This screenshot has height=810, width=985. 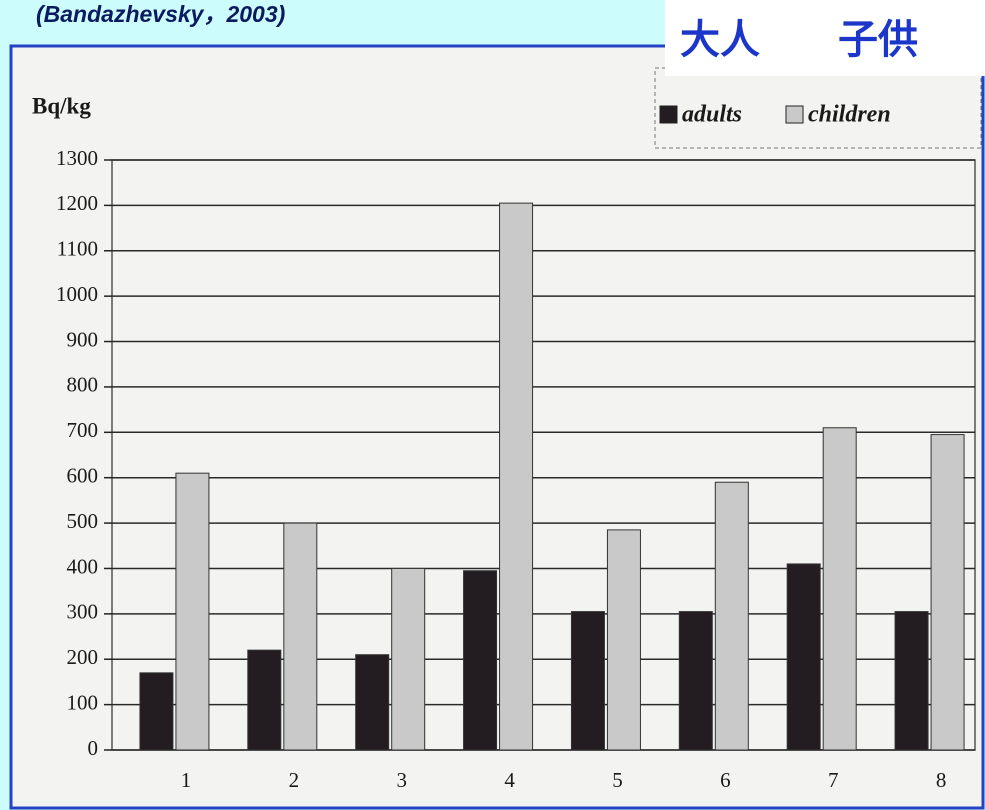 I want to click on y-tick-label: 600, so click(x=83, y=476).